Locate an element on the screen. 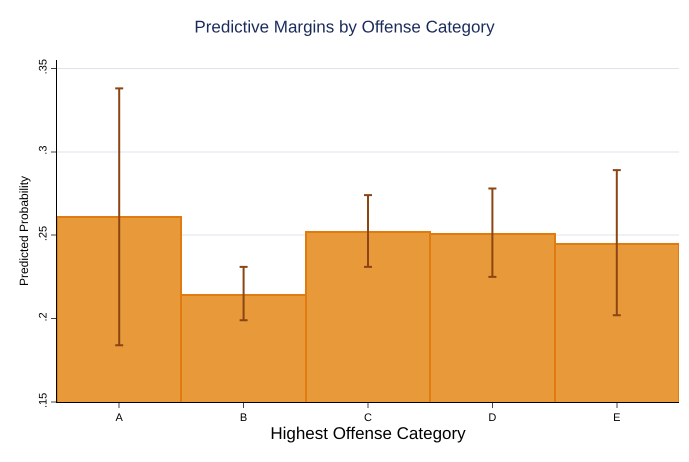 This screenshot has height=462, width=689. y-tick-label: .35 is located at coordinates (44, 66).